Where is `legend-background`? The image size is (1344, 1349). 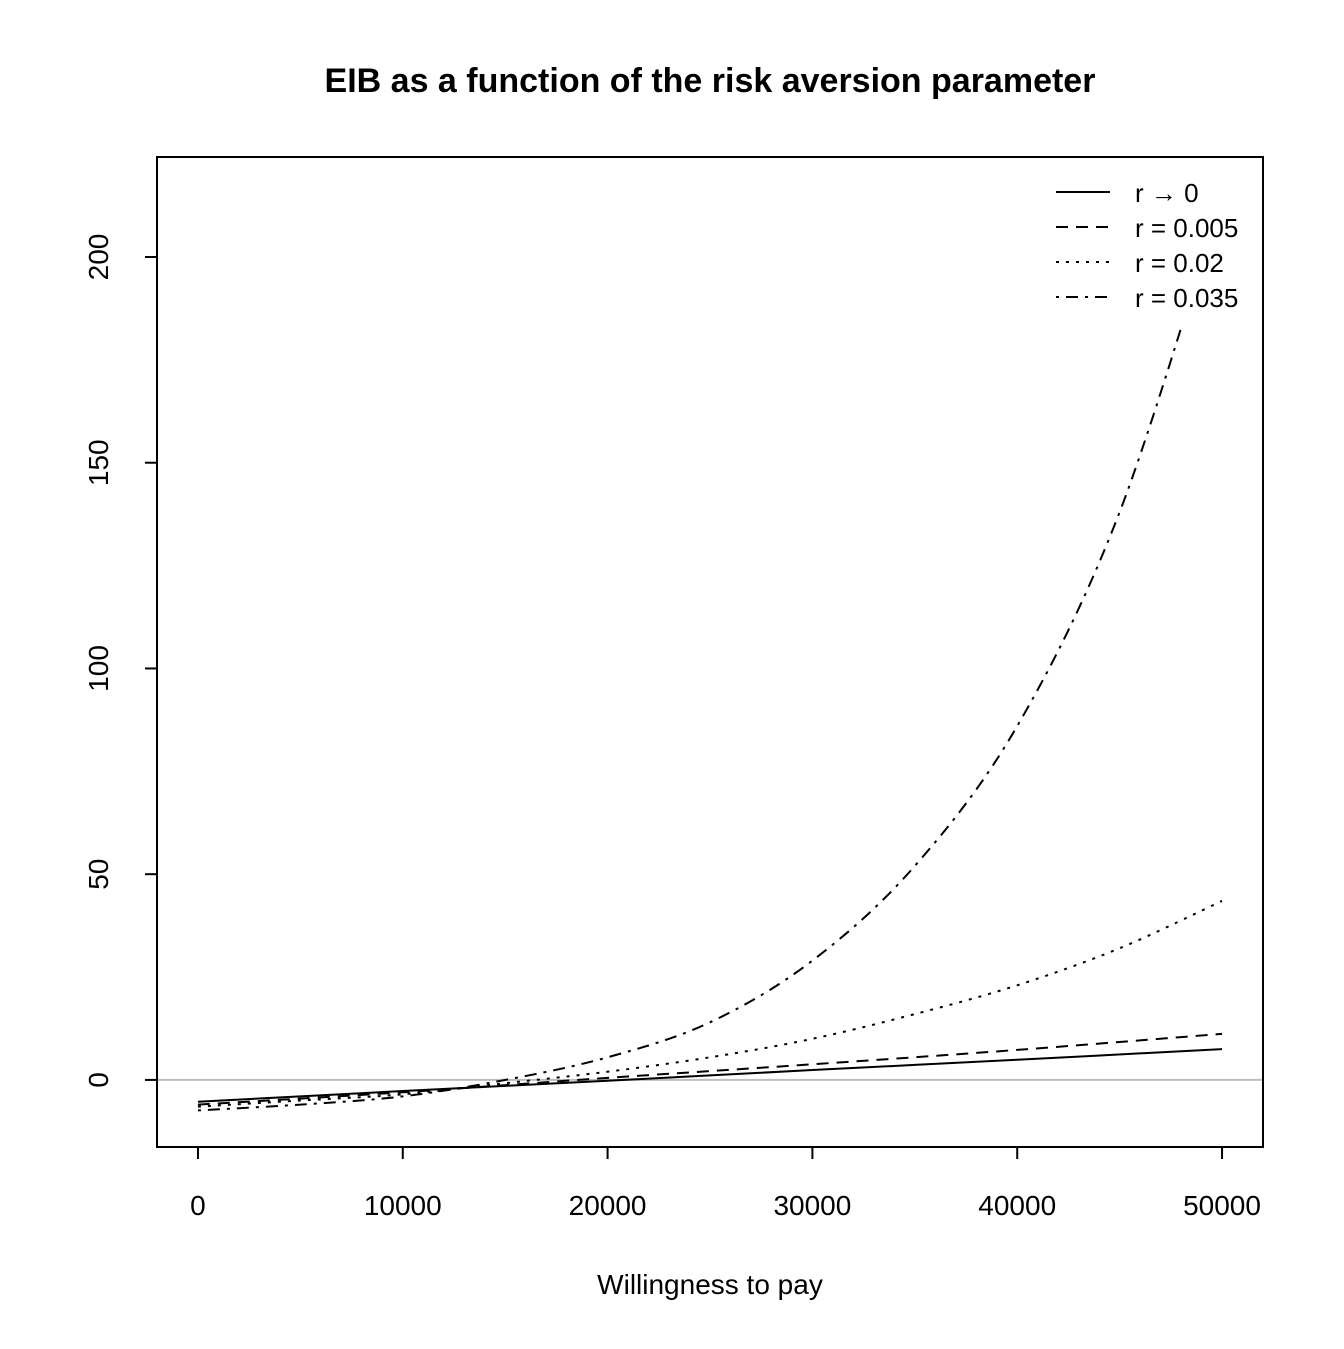
legend-background is located at coordinates (1148, 242).